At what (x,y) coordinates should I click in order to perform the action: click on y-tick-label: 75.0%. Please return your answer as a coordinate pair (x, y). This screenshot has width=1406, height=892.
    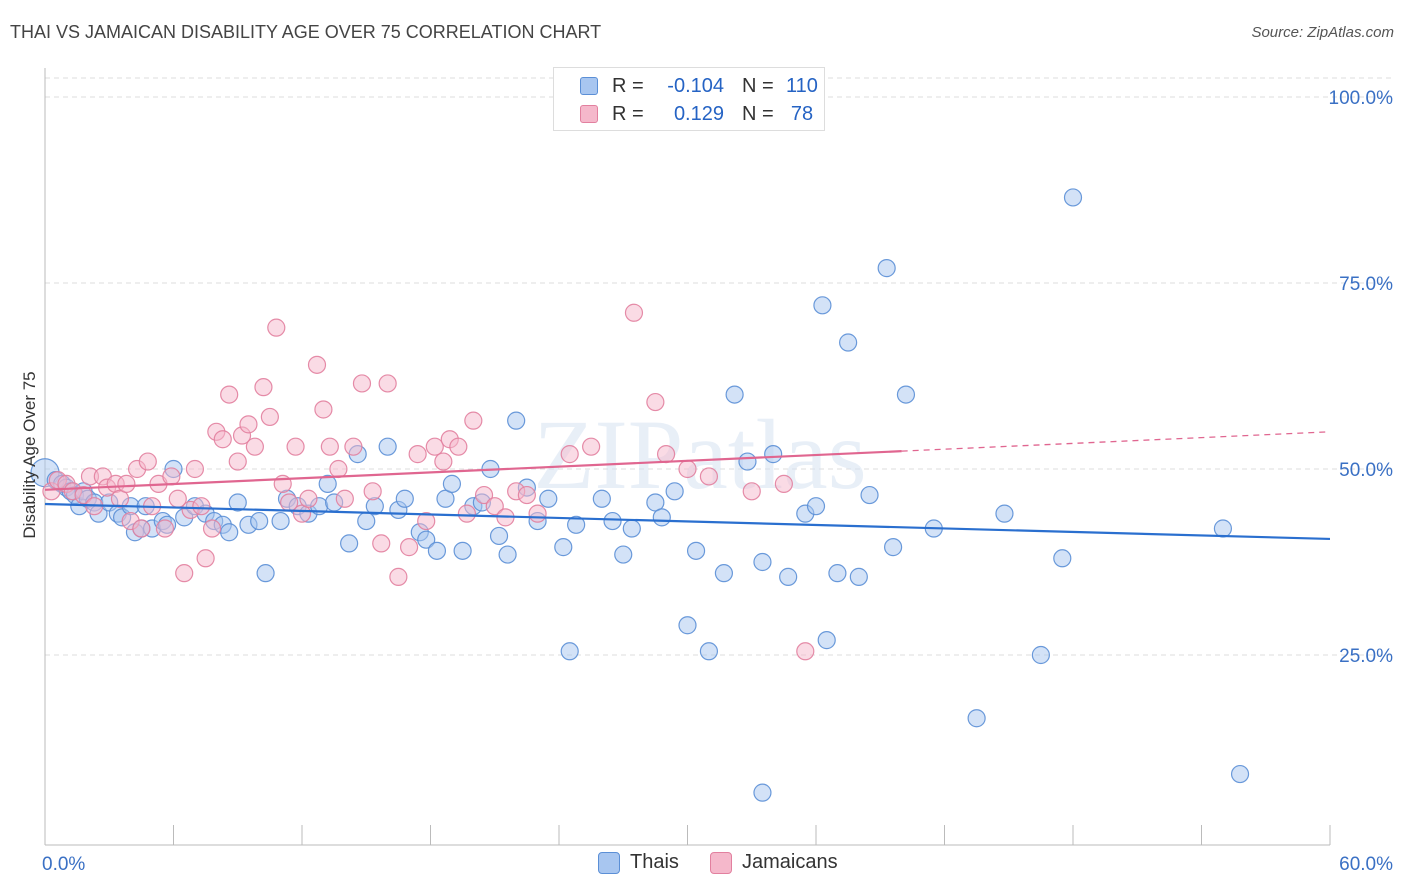
    Looking at the image, I should click on (1366, 284).